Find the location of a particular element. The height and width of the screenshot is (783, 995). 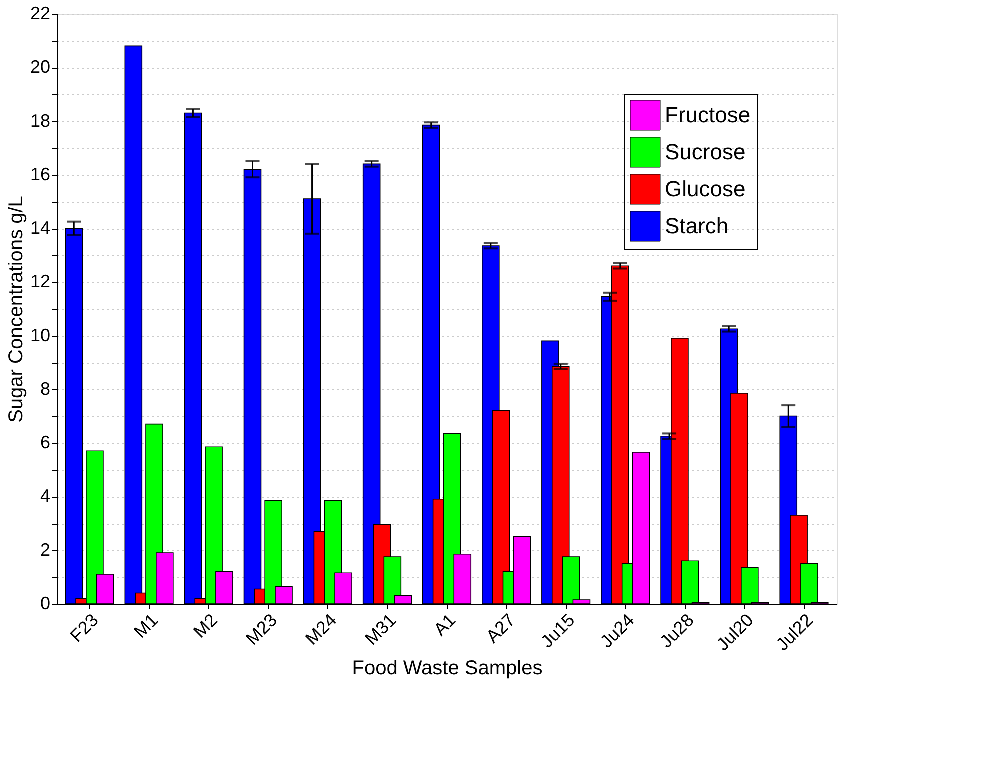

y-tick-label: 20 is located at coordinates (40, 67).